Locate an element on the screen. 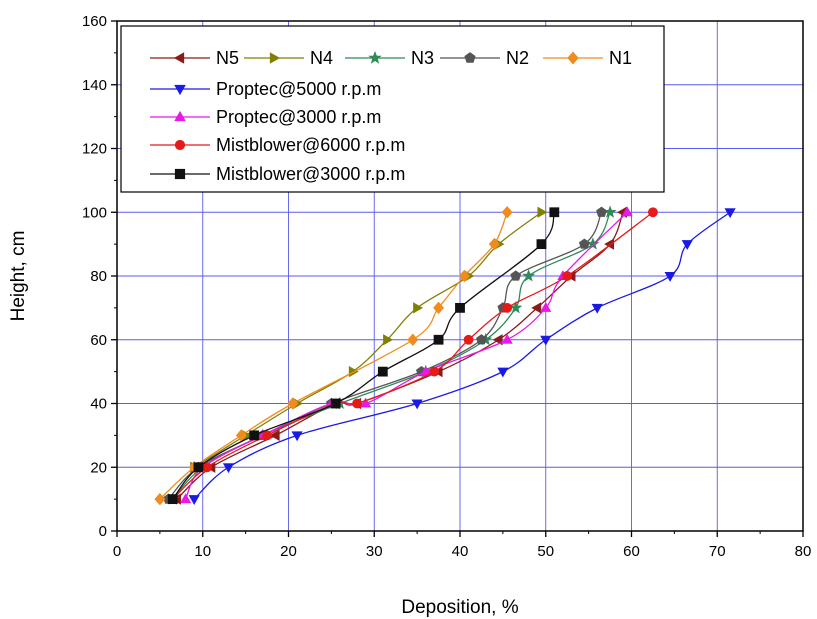 Image resolution: width=817 pixels, height=619 pixels. y-tick-label: 40 is located at coordinates (98, 404).